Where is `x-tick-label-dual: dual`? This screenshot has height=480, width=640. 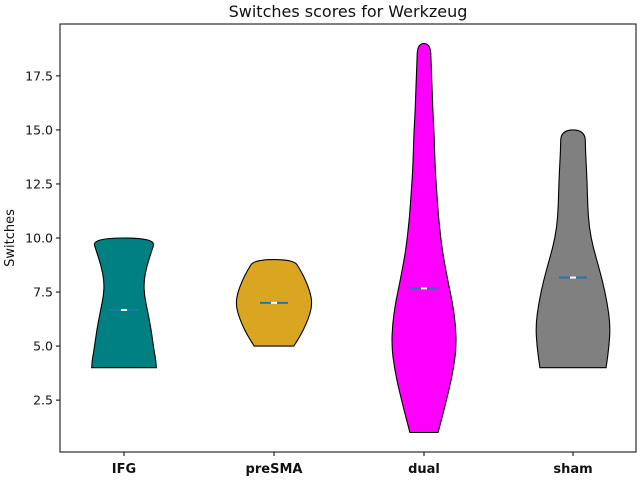 x-tick-label-dual: dual is located at coordinates (424, 469).